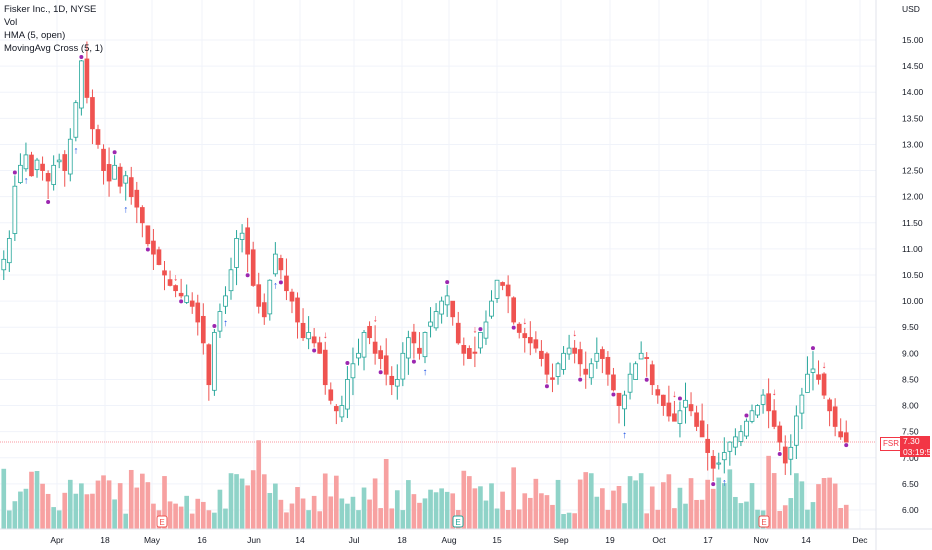 The height and width of the screenshot is (550, 932). Describe the element at coordinates (910, 327) in the screenshot. I see `price-tick-label: 9.50` at that location.